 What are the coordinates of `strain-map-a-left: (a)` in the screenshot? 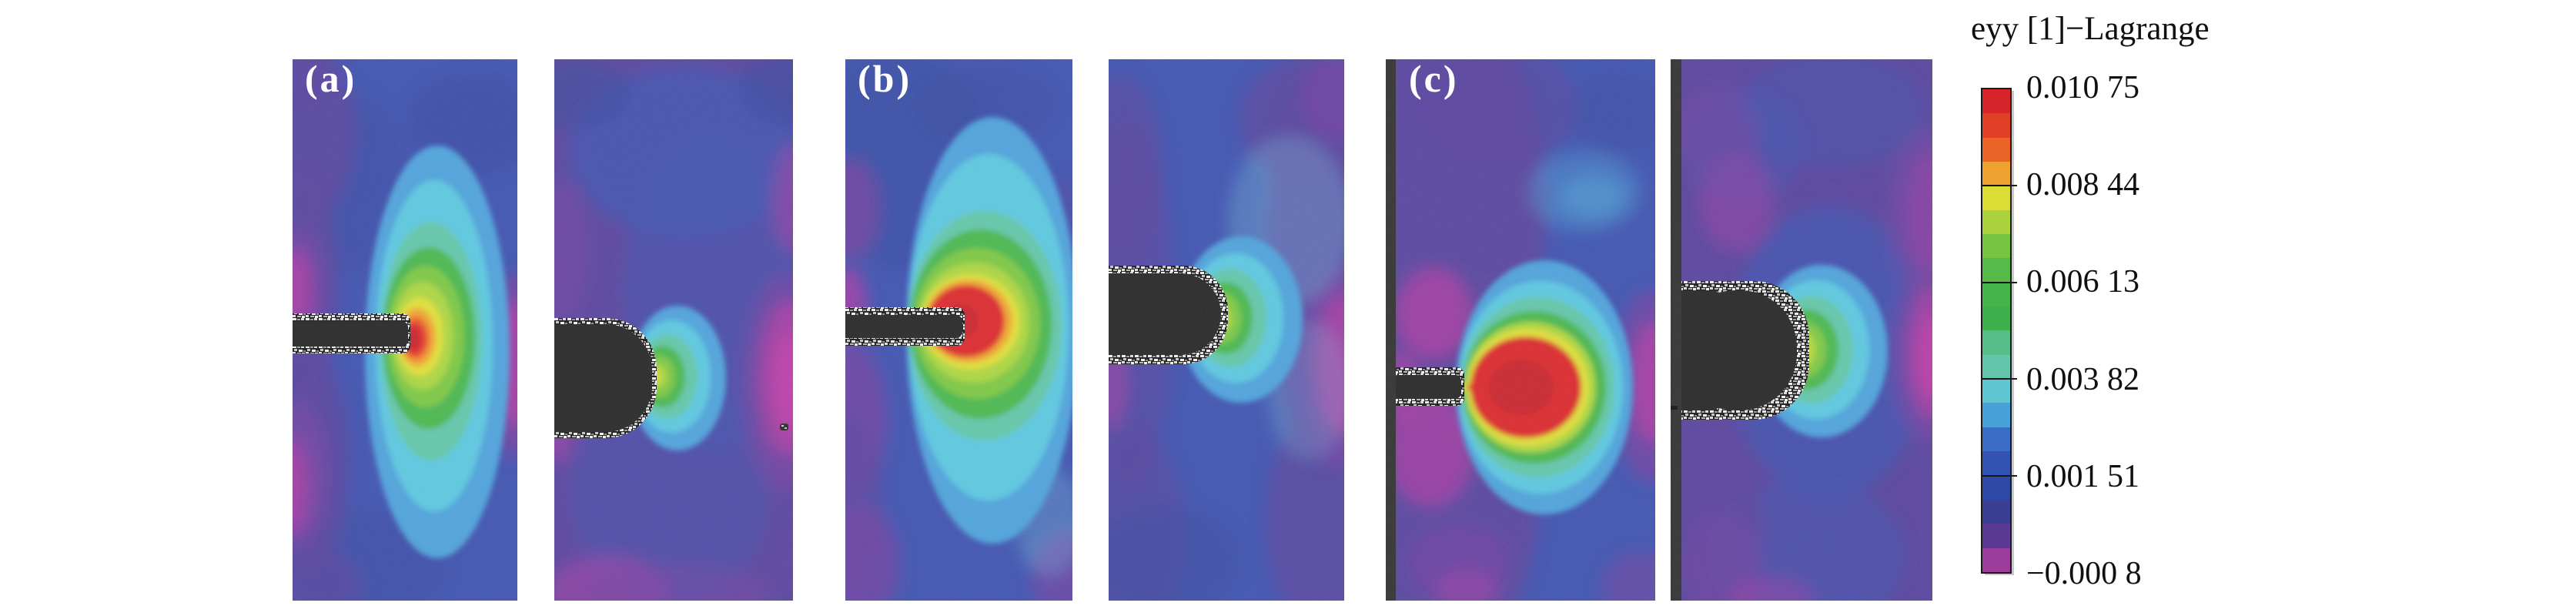 It's located at (405, 329).